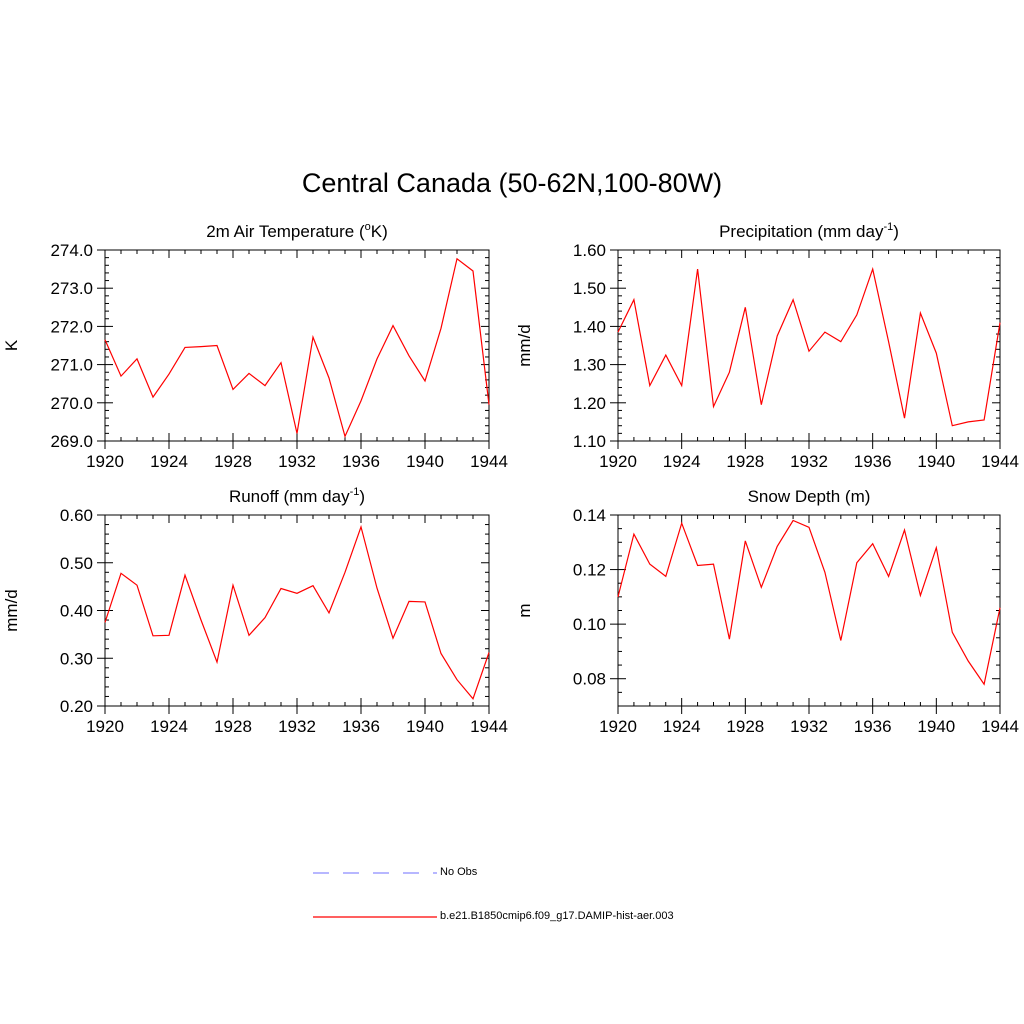 This screenshot has height=1024, width=1024. Describe the element at coordinates (425, 461) in the screenshot. I see `temperature-x-tick-label: 1940` at that location.